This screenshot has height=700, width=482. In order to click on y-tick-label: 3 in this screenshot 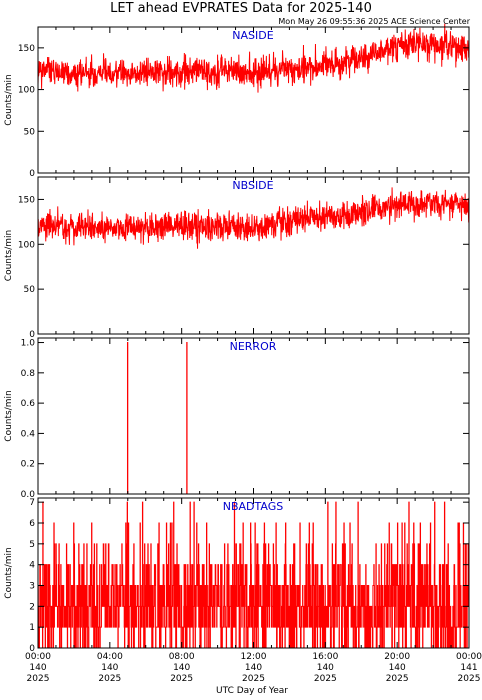, I will do `click(32, 587)`.